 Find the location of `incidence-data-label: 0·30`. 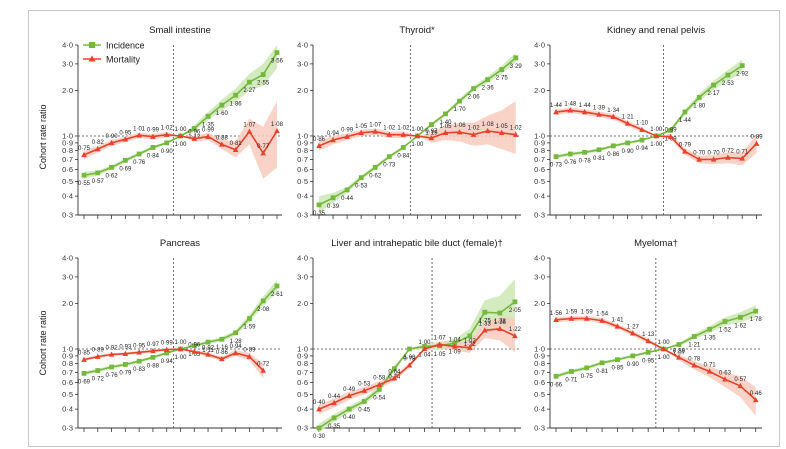

incidence-data-label: 0·30 is located at coordinates (319, 437).